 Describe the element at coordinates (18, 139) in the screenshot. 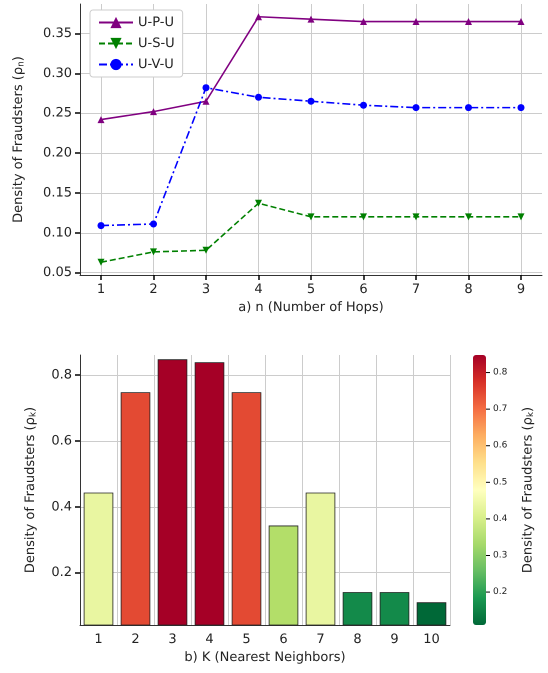

I see `y-axis-title: Density of Fraudsters (ρn)` at that location.